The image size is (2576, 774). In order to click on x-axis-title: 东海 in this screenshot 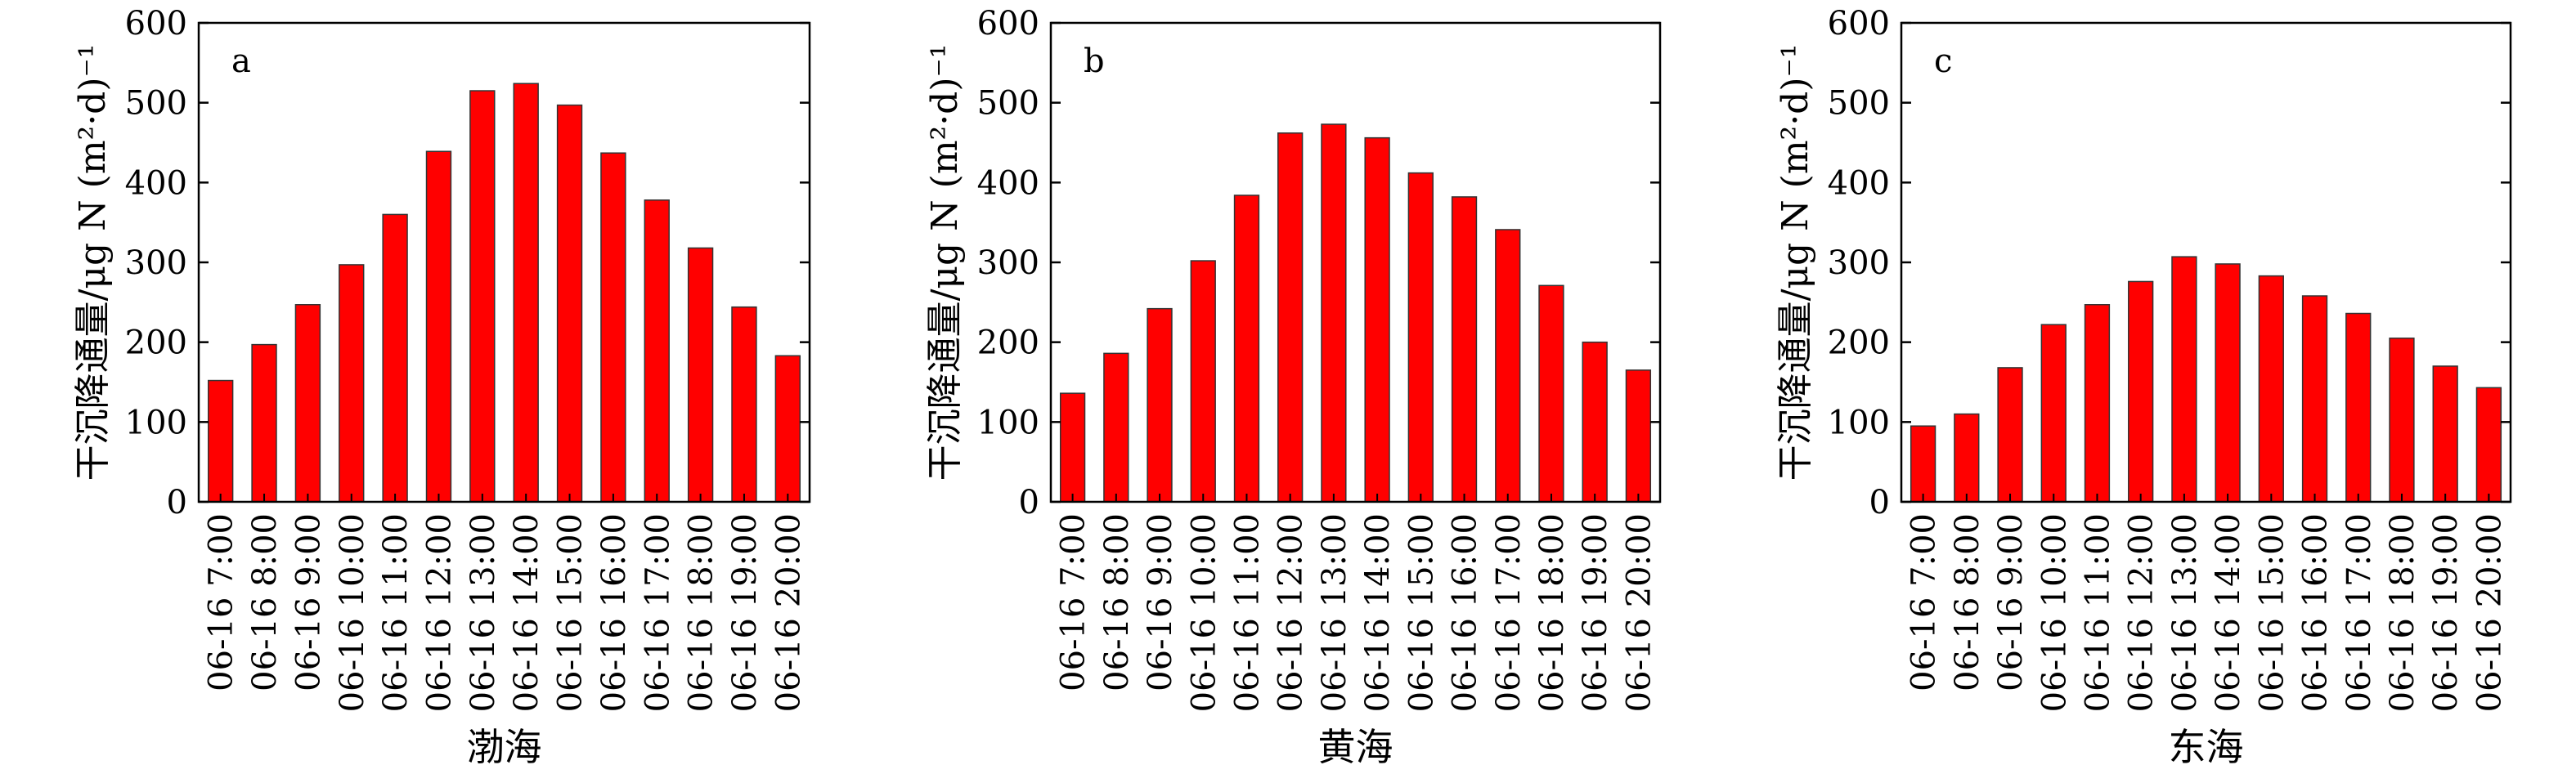, I will do `click(2206, 747)`.